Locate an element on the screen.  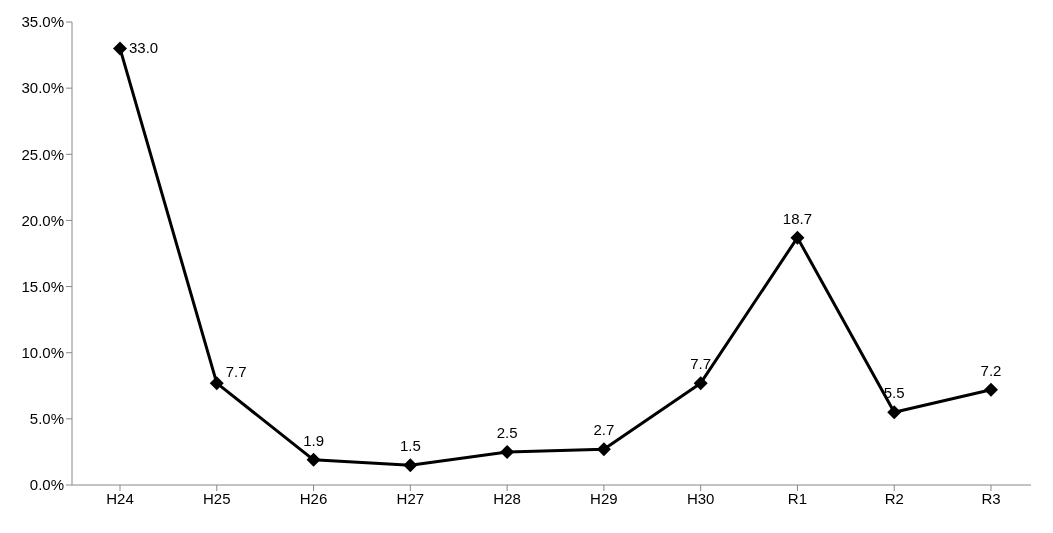
data-label: 18.7 is located at coordinates (797, 218).